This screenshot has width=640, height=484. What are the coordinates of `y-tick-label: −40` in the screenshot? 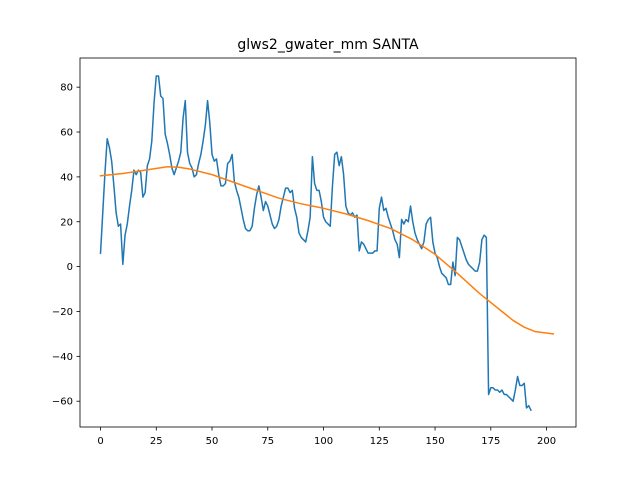 It's located at (62, 357).